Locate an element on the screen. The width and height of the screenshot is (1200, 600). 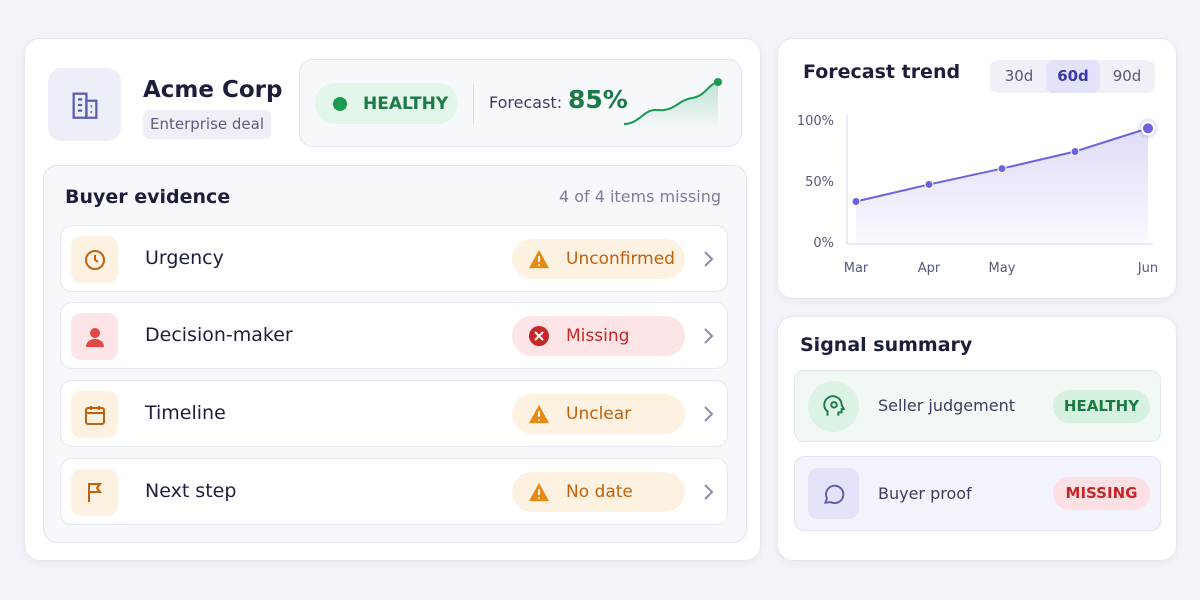
sparkline is located at coordinates (672, 104).